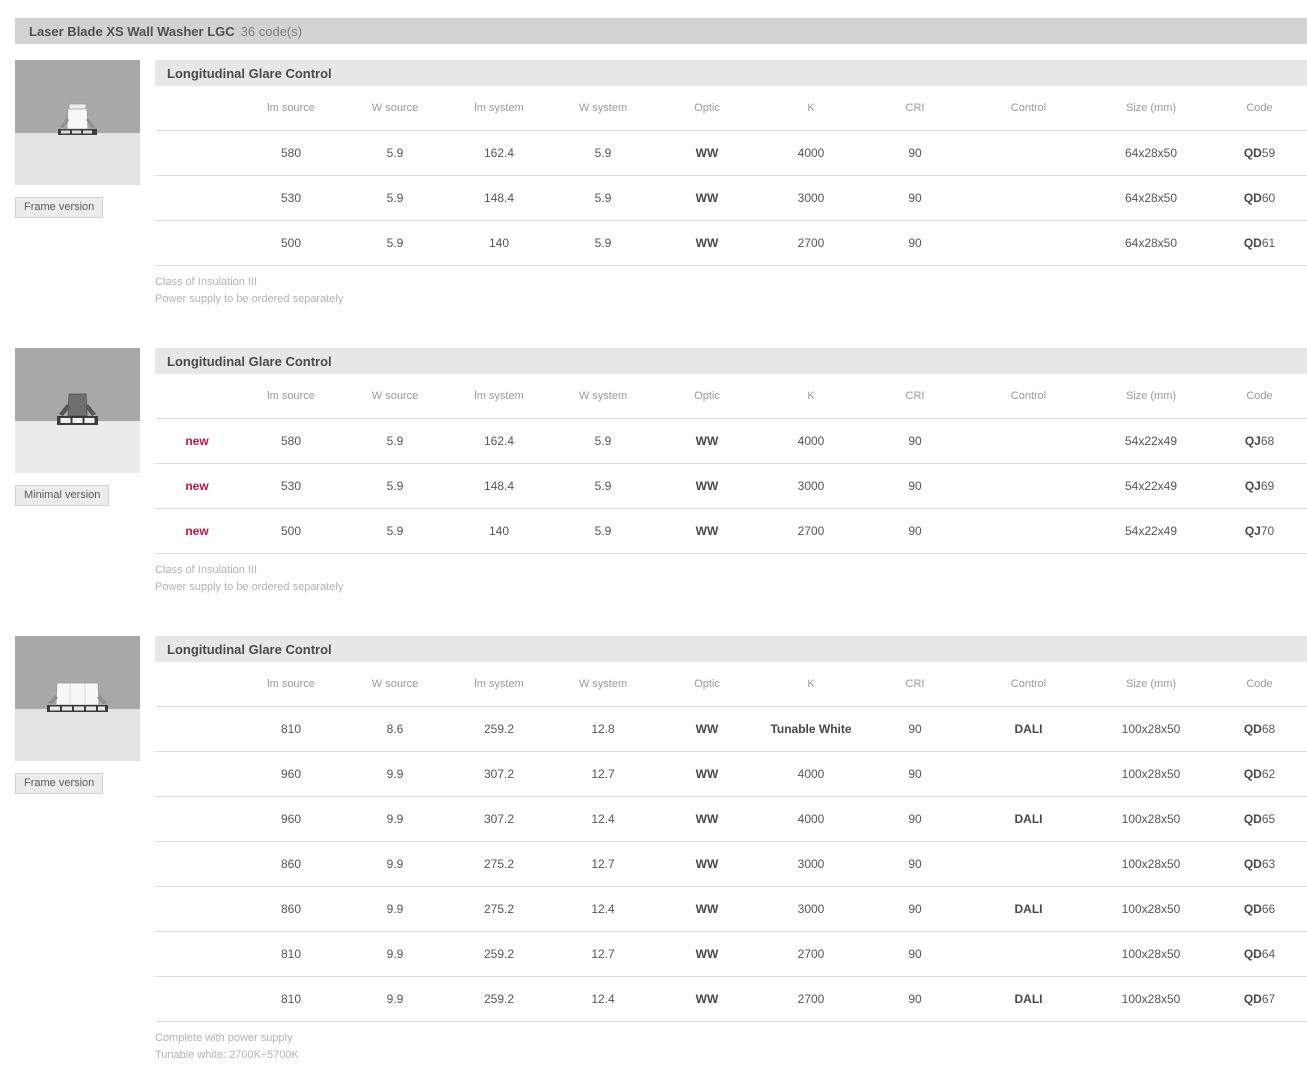 The image size is (1307, 1079). I want to click on product-code-link: QD60, so click(1259, 198).